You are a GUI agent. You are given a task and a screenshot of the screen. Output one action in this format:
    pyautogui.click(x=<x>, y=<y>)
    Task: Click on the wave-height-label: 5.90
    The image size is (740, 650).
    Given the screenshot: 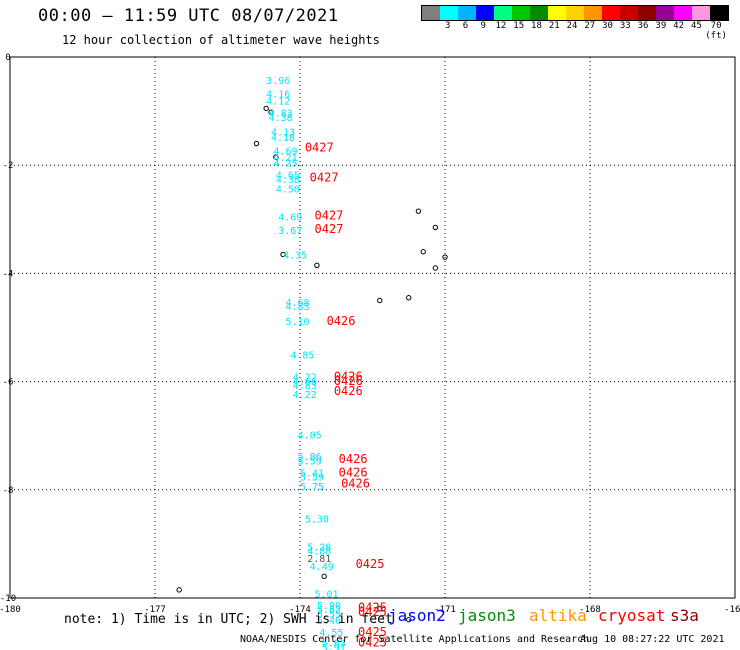 What is the action you would take?
    pyautogui.click(x=329, y=606)
    